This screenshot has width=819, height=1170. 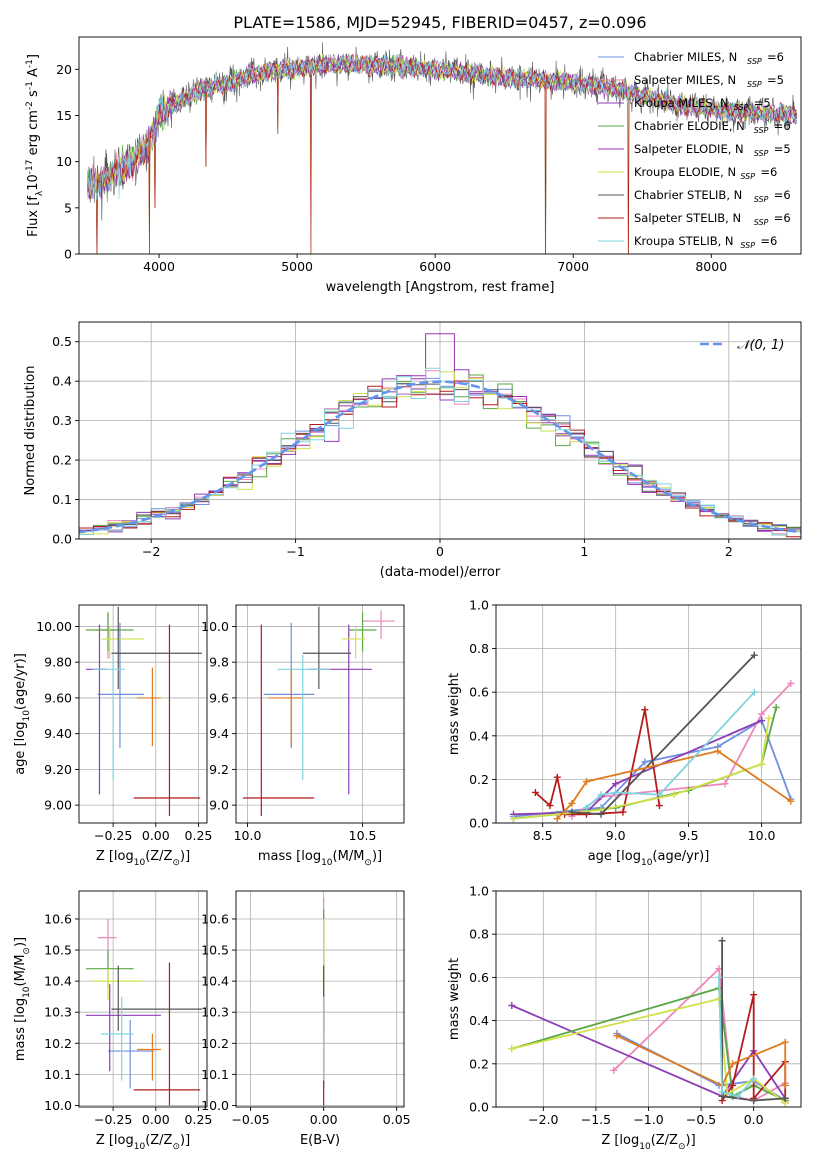 I want to click on y-tick-label: 0.2, so click(x=62, y=460).